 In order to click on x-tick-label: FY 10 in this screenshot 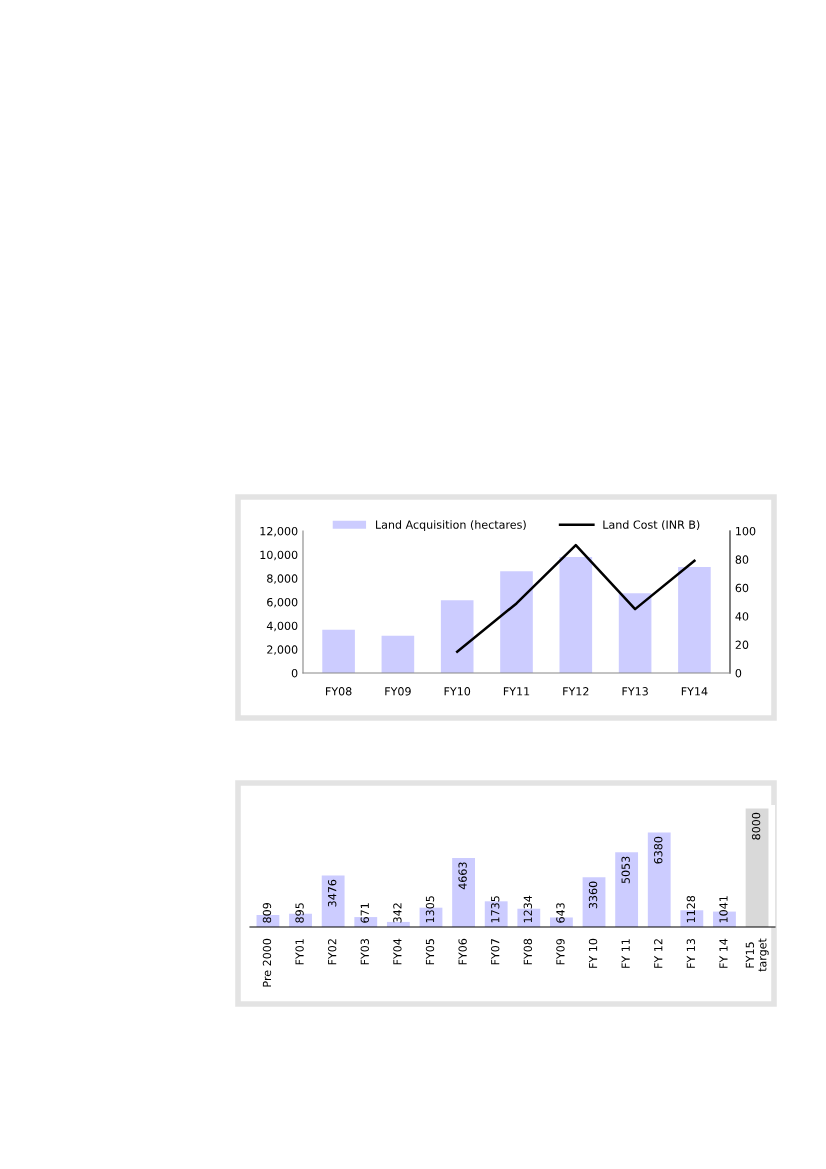, I will do `click(593, 953)`.